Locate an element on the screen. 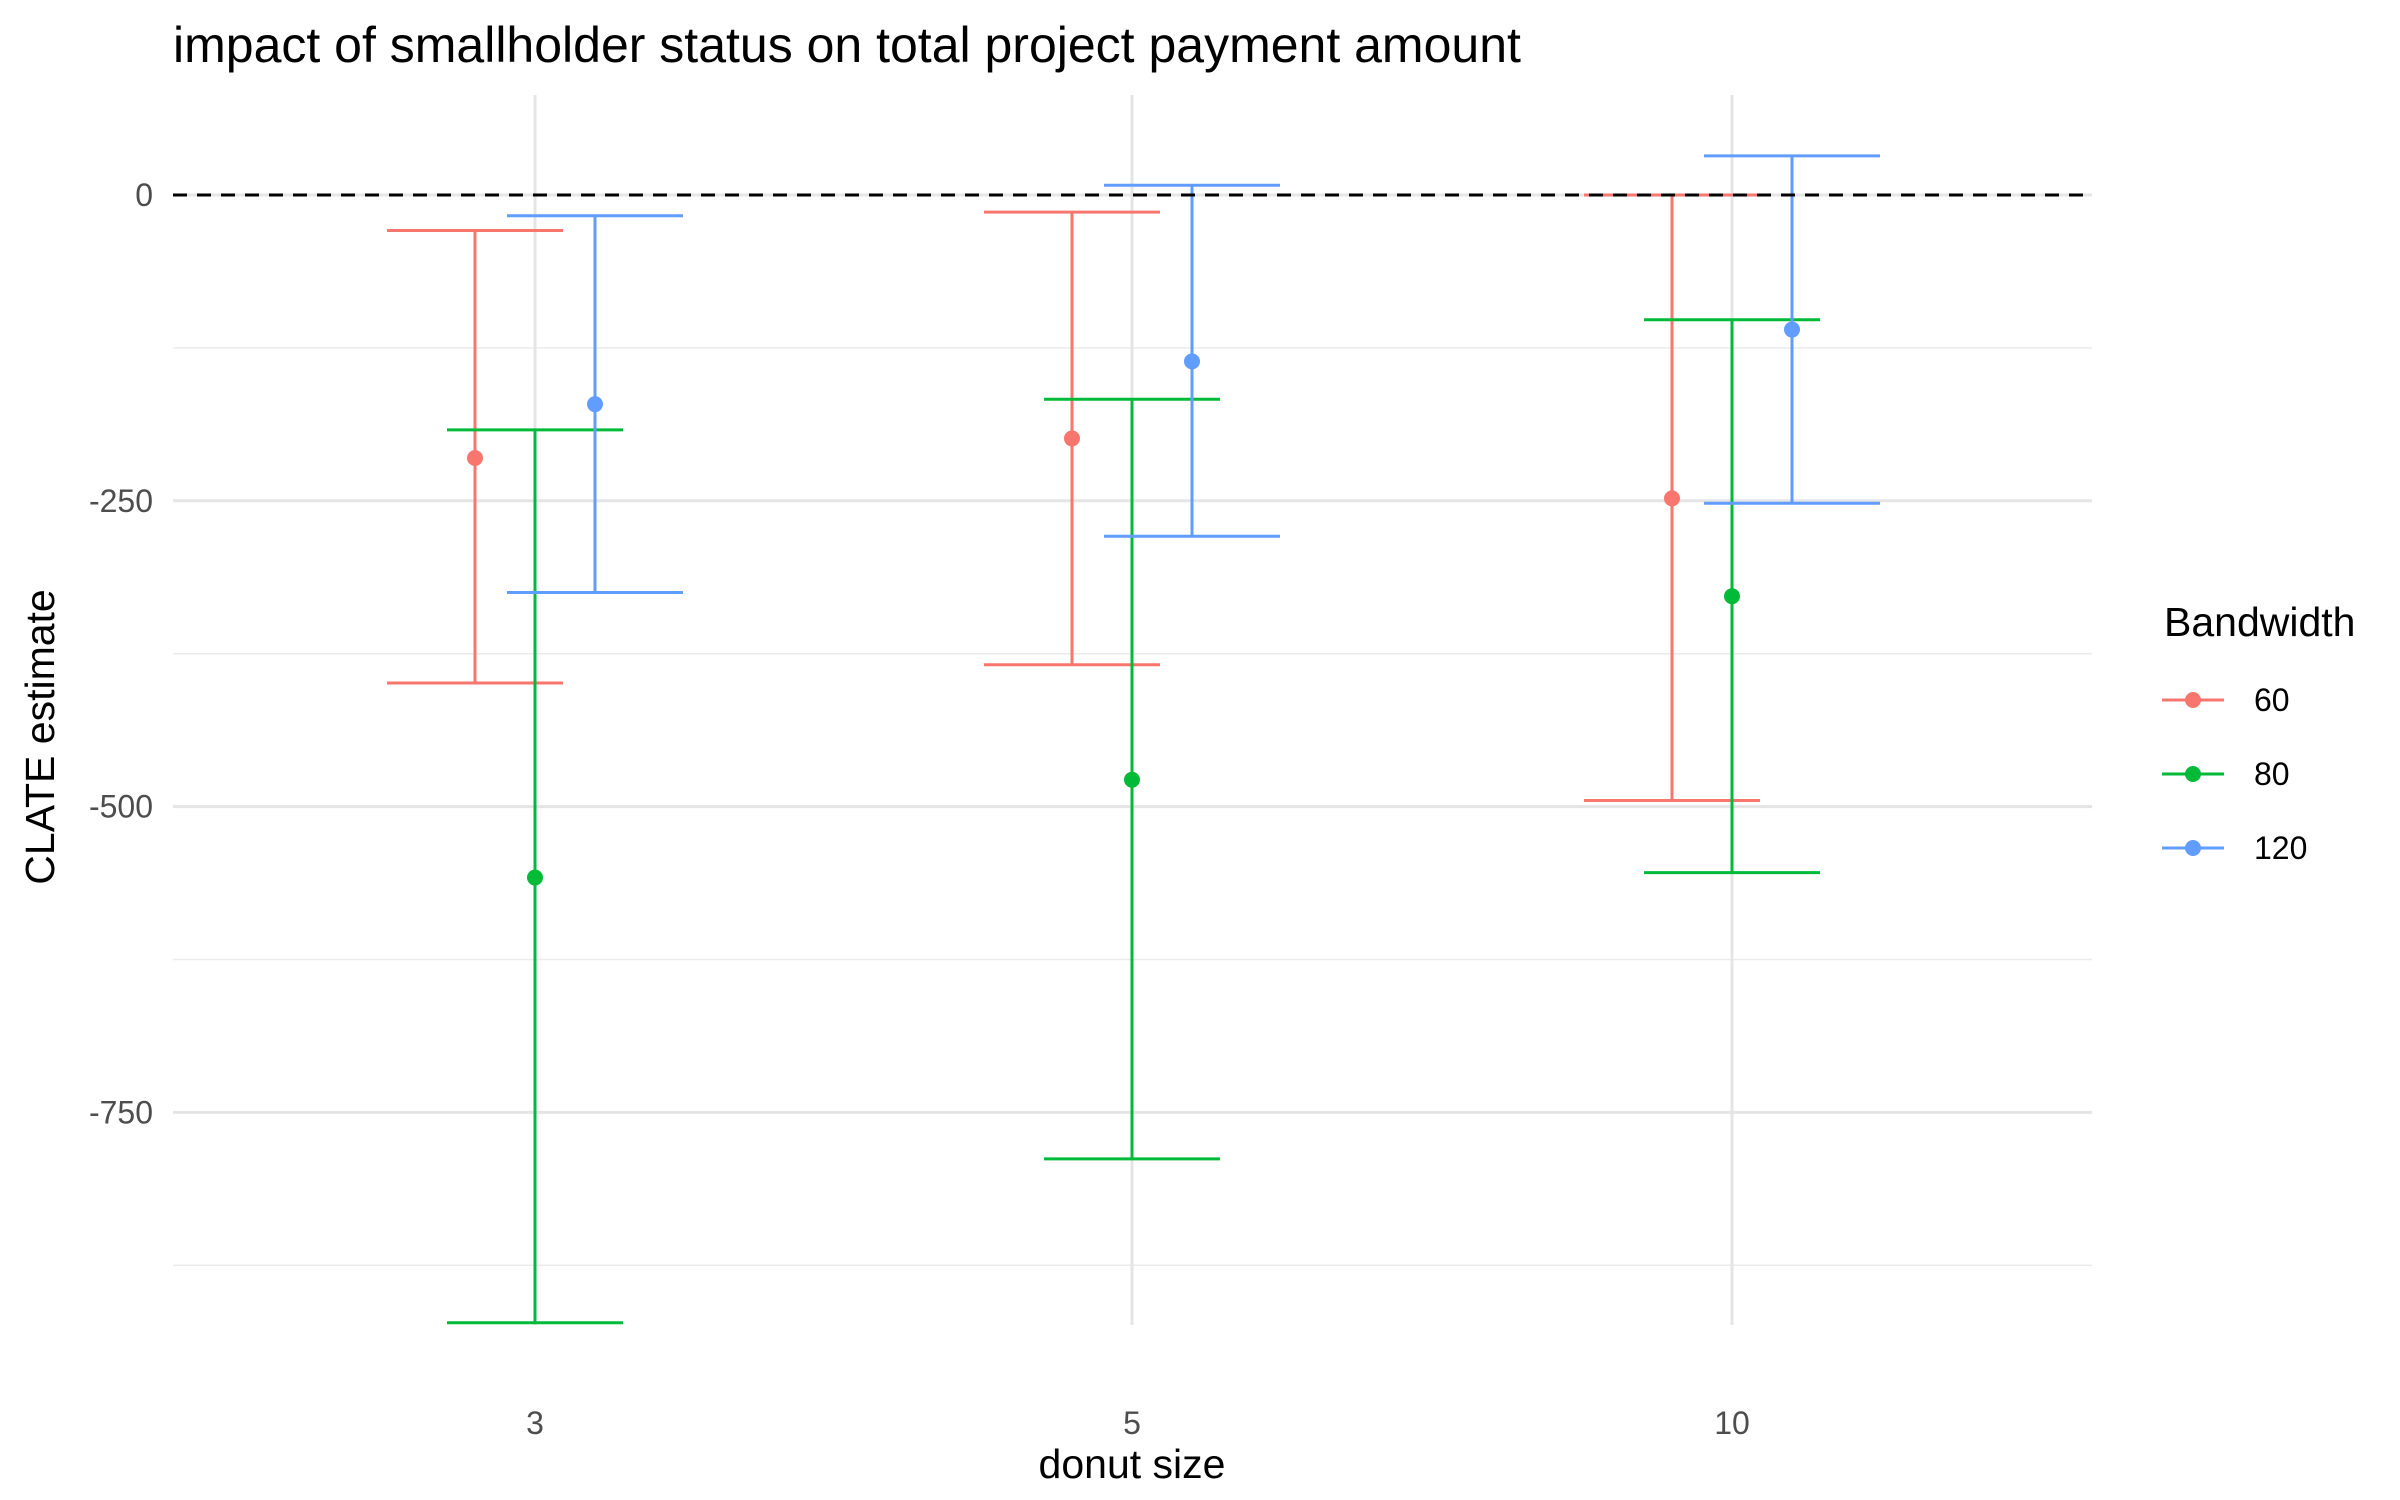 This screenshot has height=1500, width=2400. y-tick-label: -250 is located at coordinates (121, 501).